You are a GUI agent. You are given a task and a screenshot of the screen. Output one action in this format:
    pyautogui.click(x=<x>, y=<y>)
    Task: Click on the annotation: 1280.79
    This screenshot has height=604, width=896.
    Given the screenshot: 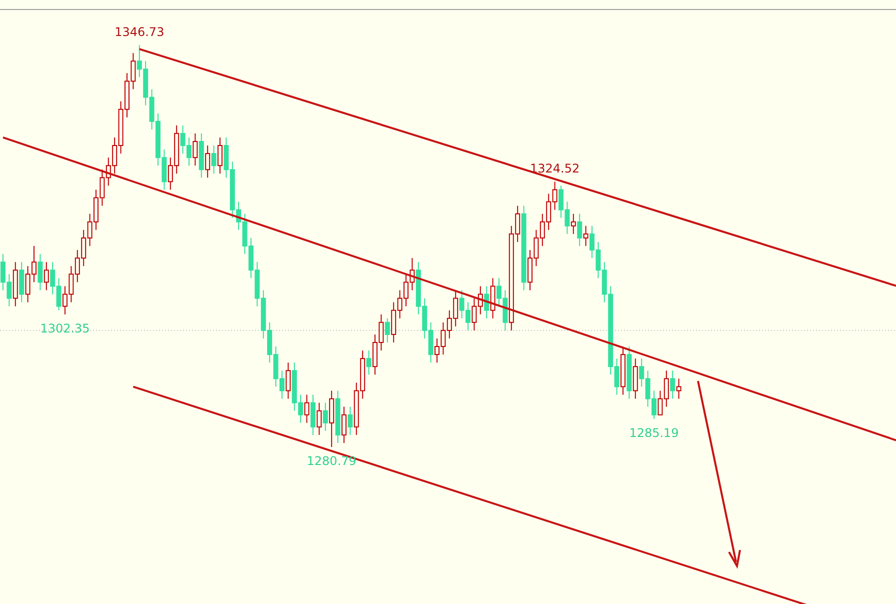 What is the action you would take?
    pyautogui.click(x=331, y=461)
    